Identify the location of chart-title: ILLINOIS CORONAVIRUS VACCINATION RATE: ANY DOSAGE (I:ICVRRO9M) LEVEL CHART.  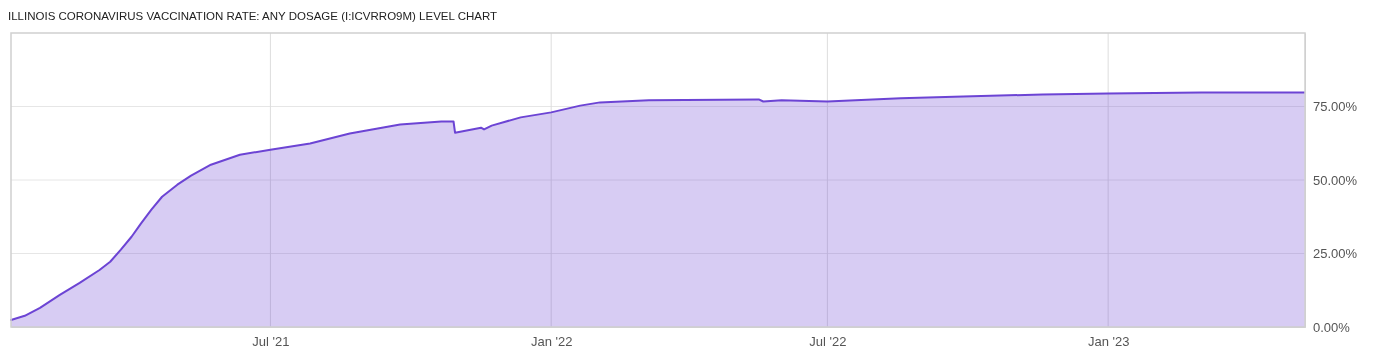
(253, 16).